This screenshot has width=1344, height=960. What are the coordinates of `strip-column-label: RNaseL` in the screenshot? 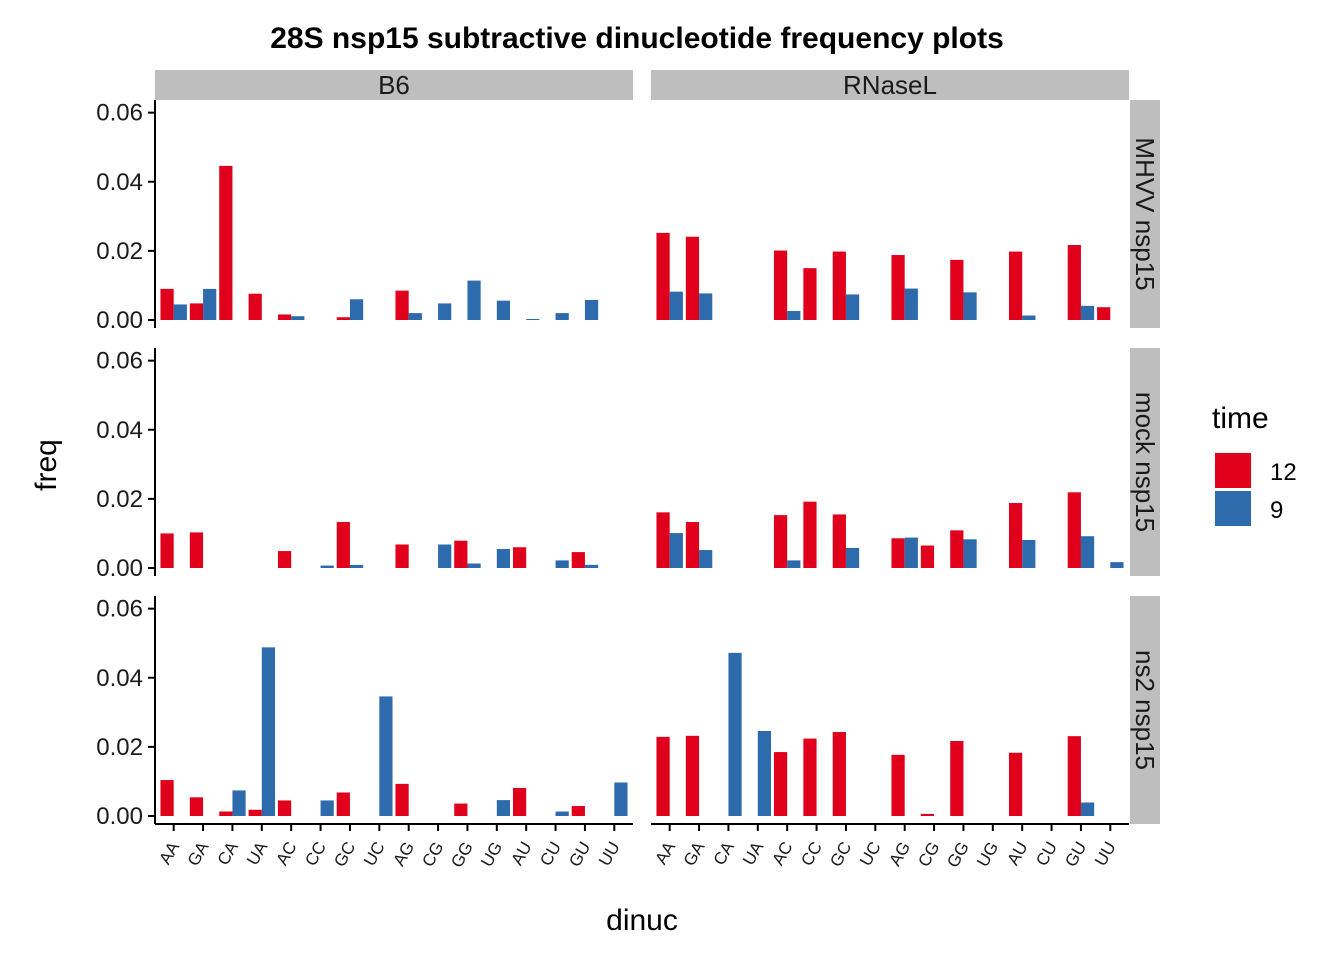 It's located at (890, 85).